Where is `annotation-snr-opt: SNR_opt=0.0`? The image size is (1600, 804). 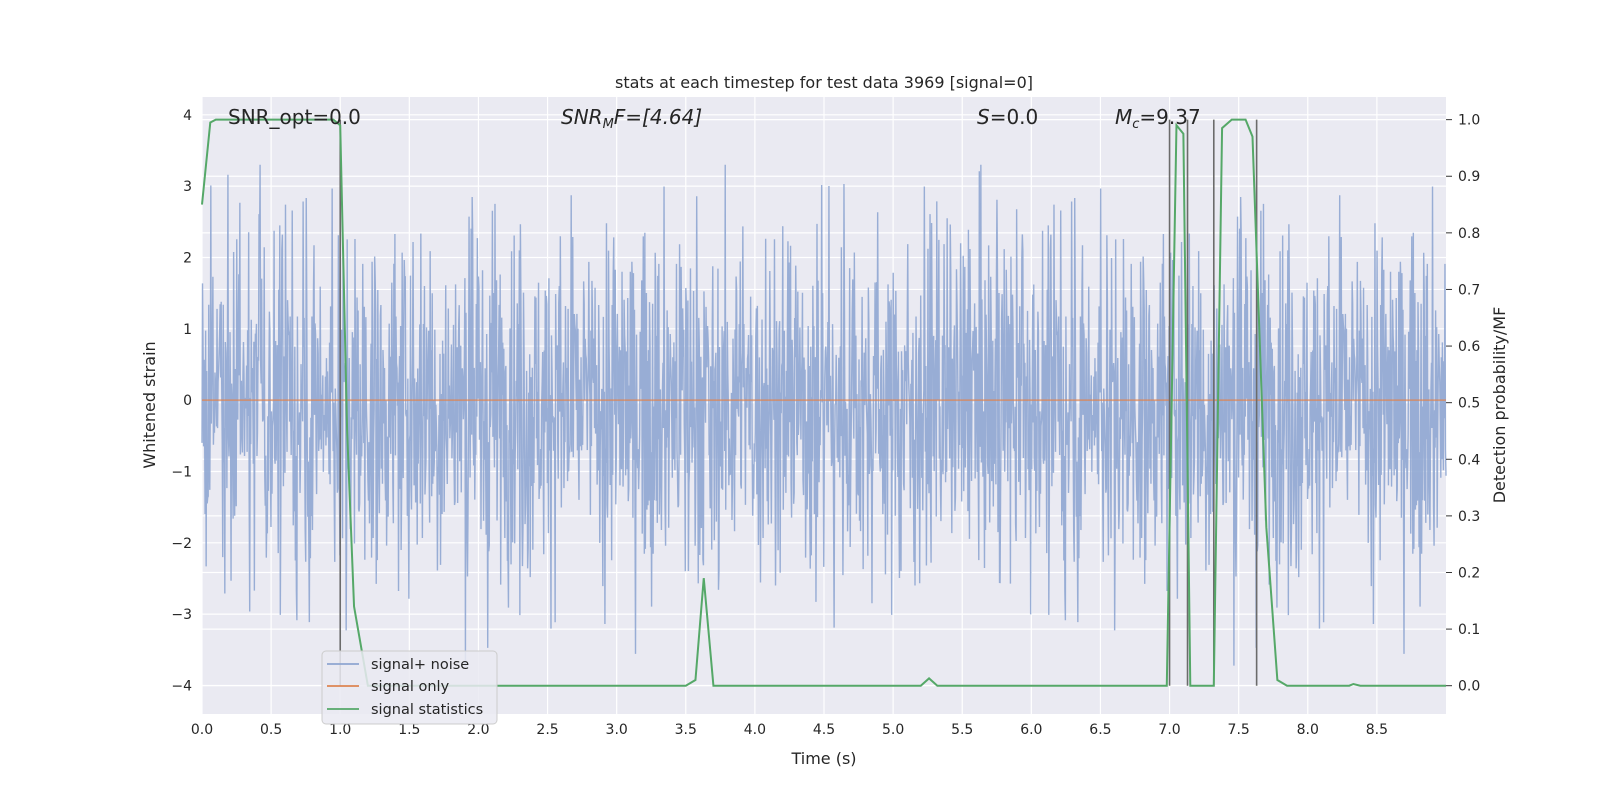 annotation-snr-opt: SNR_opt=0.0 is located at coordinates (294, 117).